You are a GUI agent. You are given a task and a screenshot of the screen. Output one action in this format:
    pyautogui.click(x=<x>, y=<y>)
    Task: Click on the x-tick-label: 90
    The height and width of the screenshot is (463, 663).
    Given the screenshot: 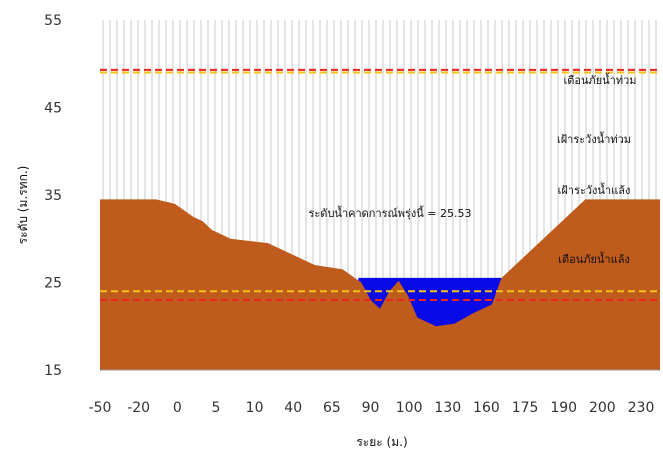 What is the action you would take?
    pyautogui.click(x=371, y=408)
    